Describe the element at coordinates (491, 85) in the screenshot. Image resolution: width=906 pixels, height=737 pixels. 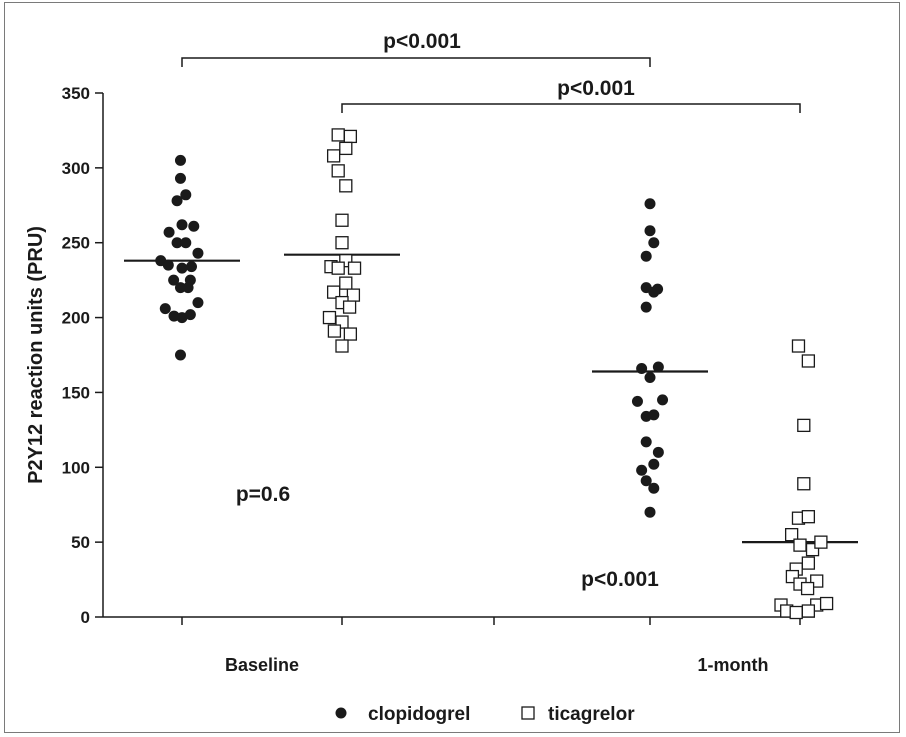
I see `significance-brackets` at that location.